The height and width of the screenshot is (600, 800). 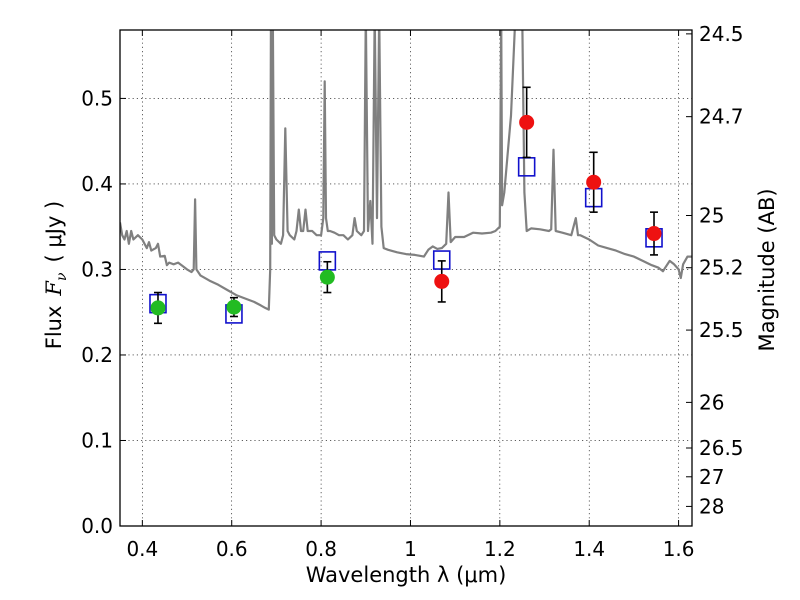 I want to click on x-tick-label: 1, so click(x=410, y=549).